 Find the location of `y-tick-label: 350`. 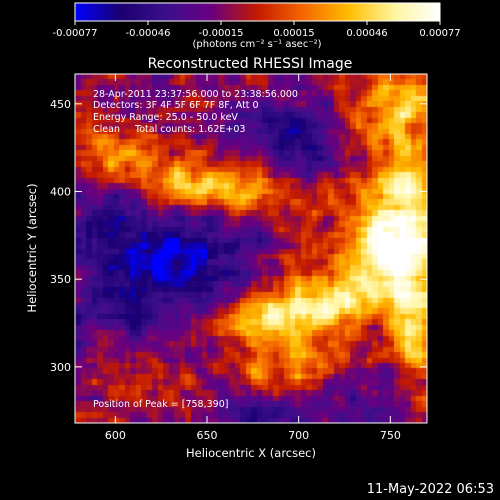

y-tick-label: 350 is located at coordinates (60, 279).